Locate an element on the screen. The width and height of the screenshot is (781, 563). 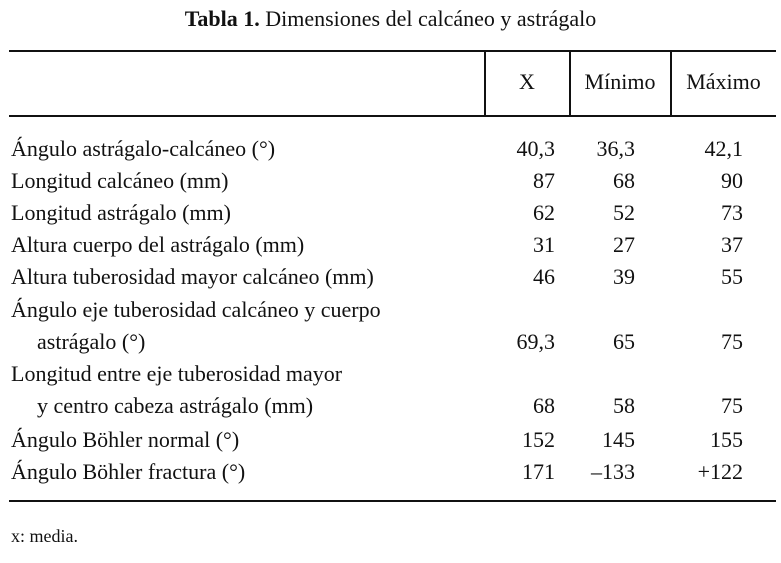
column-header-max: Máximo is located at coordinates (723, 81).